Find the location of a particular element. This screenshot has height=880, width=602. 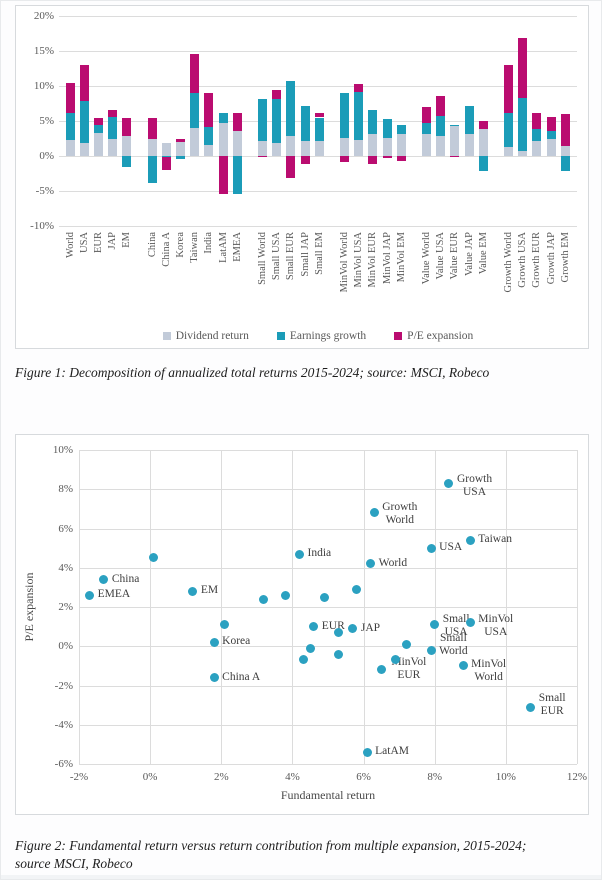

point-label: Small EUR is located at coordinates (552, 705).